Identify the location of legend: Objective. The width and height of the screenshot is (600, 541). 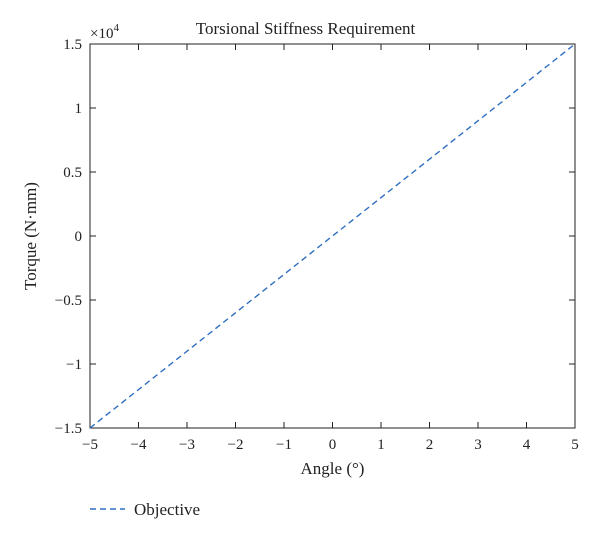
(145, 509).